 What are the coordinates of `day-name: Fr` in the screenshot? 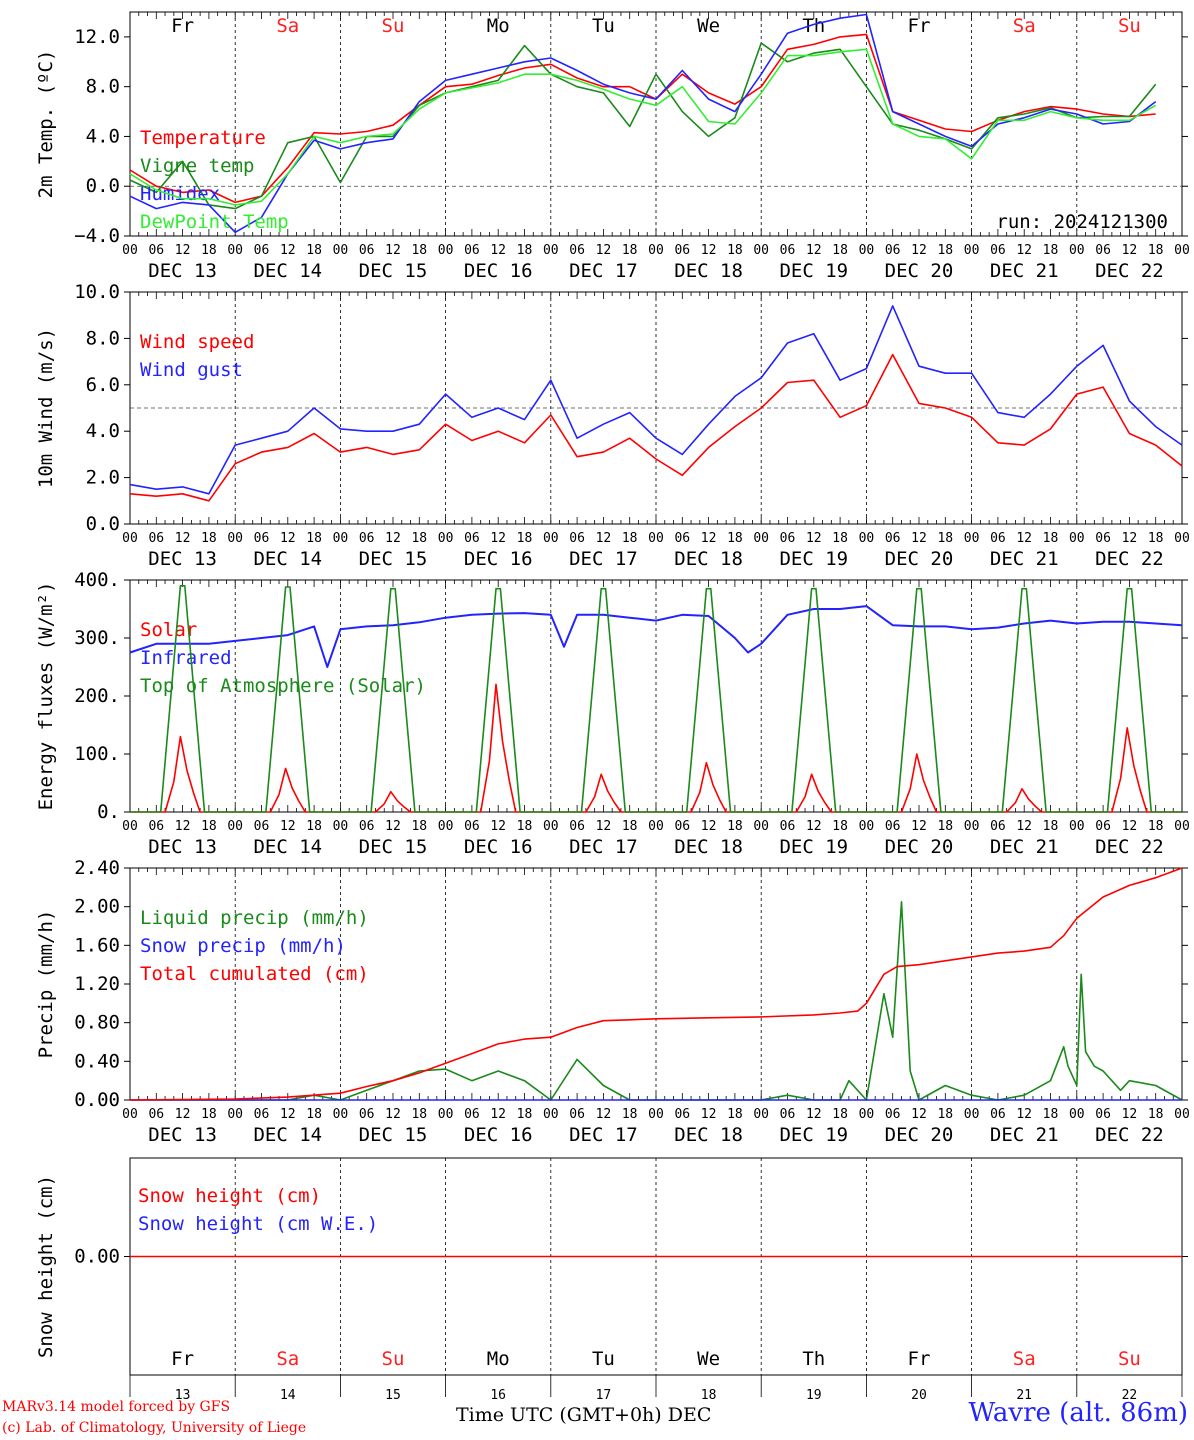 It's located at (919, 26).